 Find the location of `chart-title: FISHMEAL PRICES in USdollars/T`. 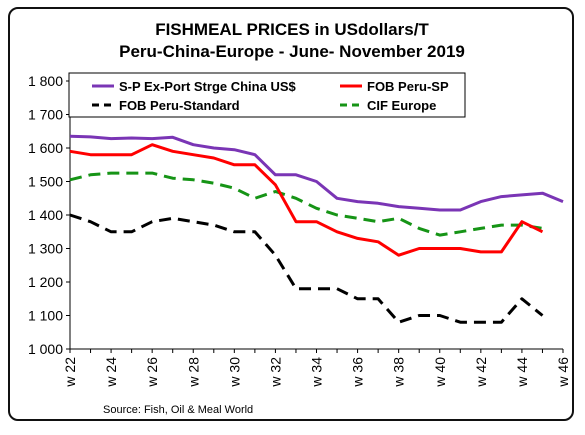

chart-title: FISHMEAL PRICES in USdollars/T is located at coordinates (292, 29).